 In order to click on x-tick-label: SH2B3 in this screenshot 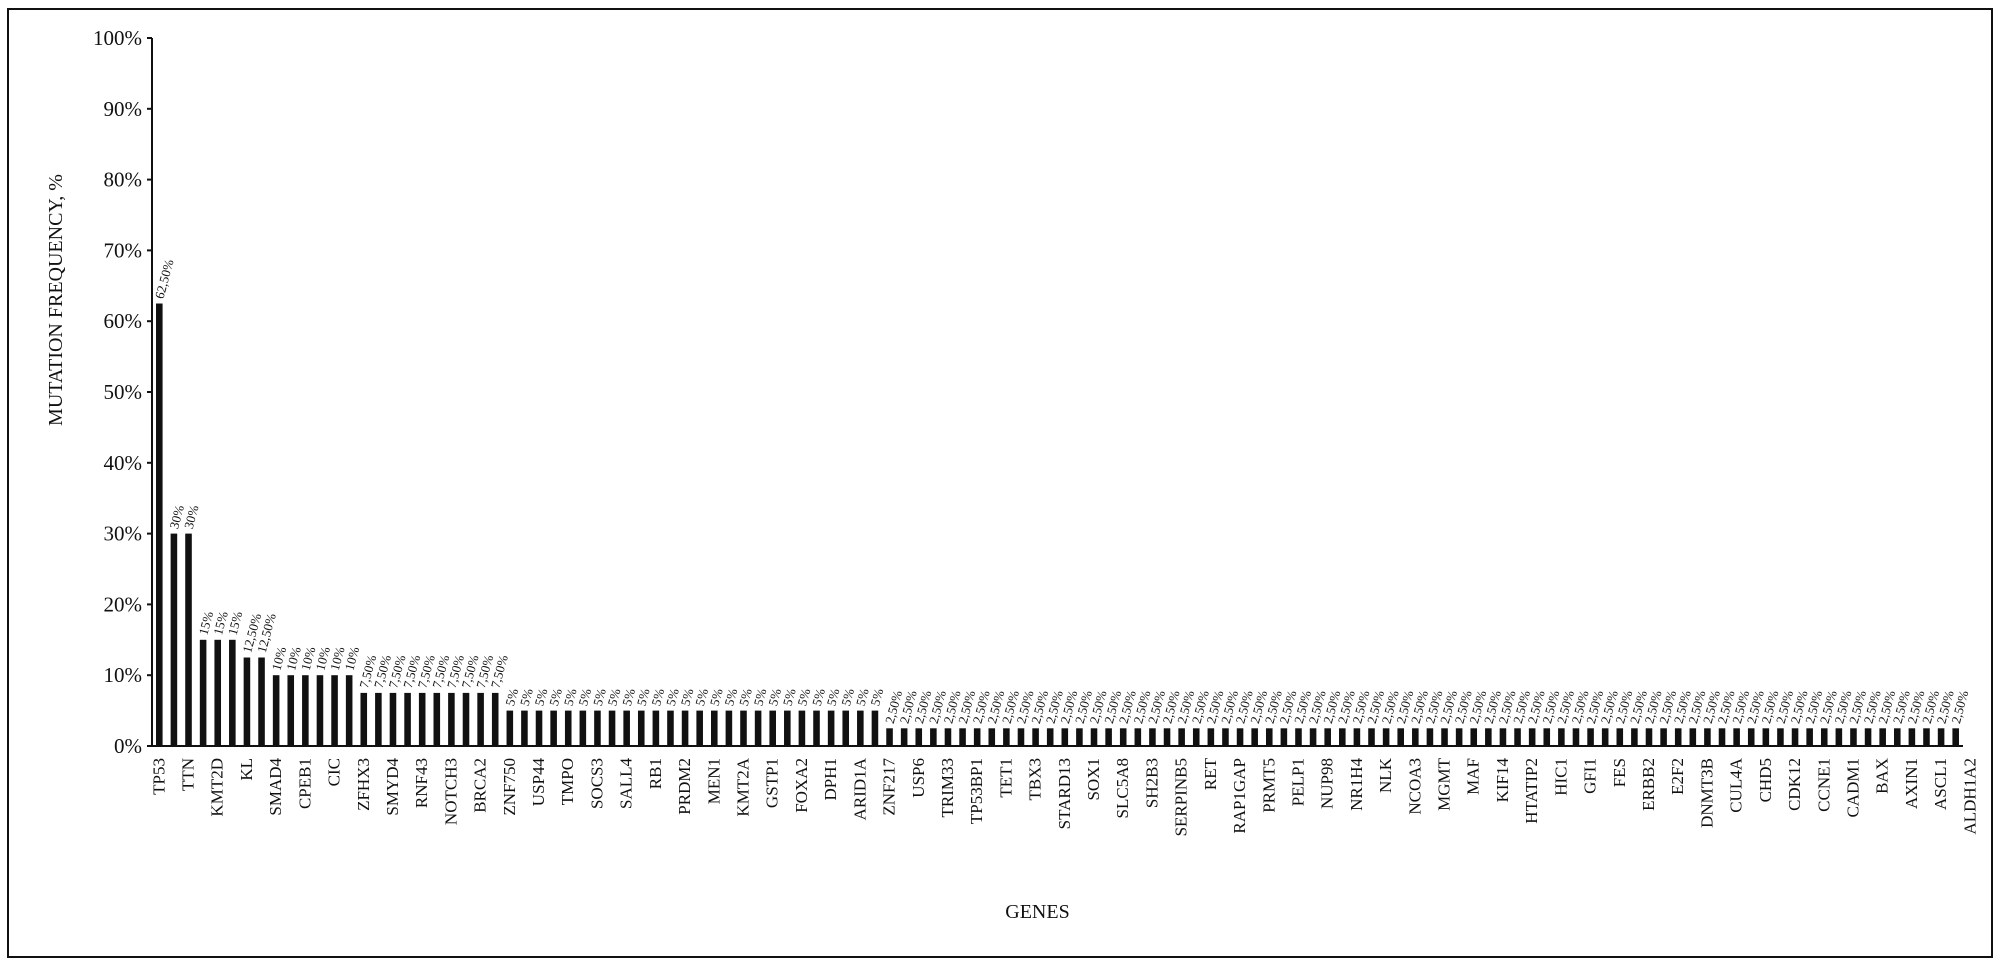, I will do `click(1151, 783)`.